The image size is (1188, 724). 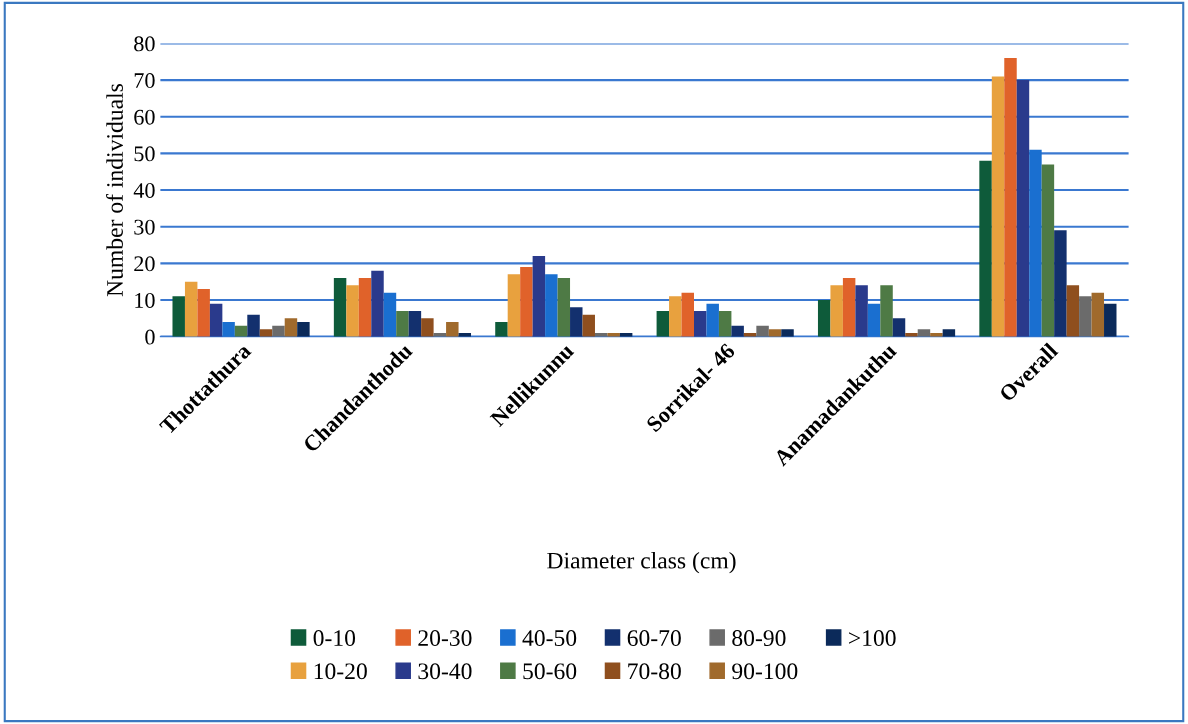 I want to click on y-tick-label: 30, so click(x=144, y=227).